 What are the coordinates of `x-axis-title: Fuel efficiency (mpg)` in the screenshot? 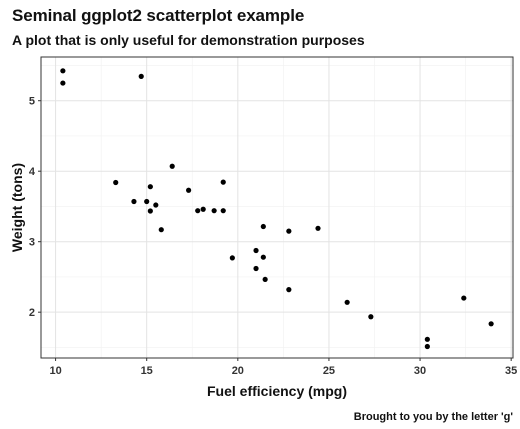 It's located at (277, 391).